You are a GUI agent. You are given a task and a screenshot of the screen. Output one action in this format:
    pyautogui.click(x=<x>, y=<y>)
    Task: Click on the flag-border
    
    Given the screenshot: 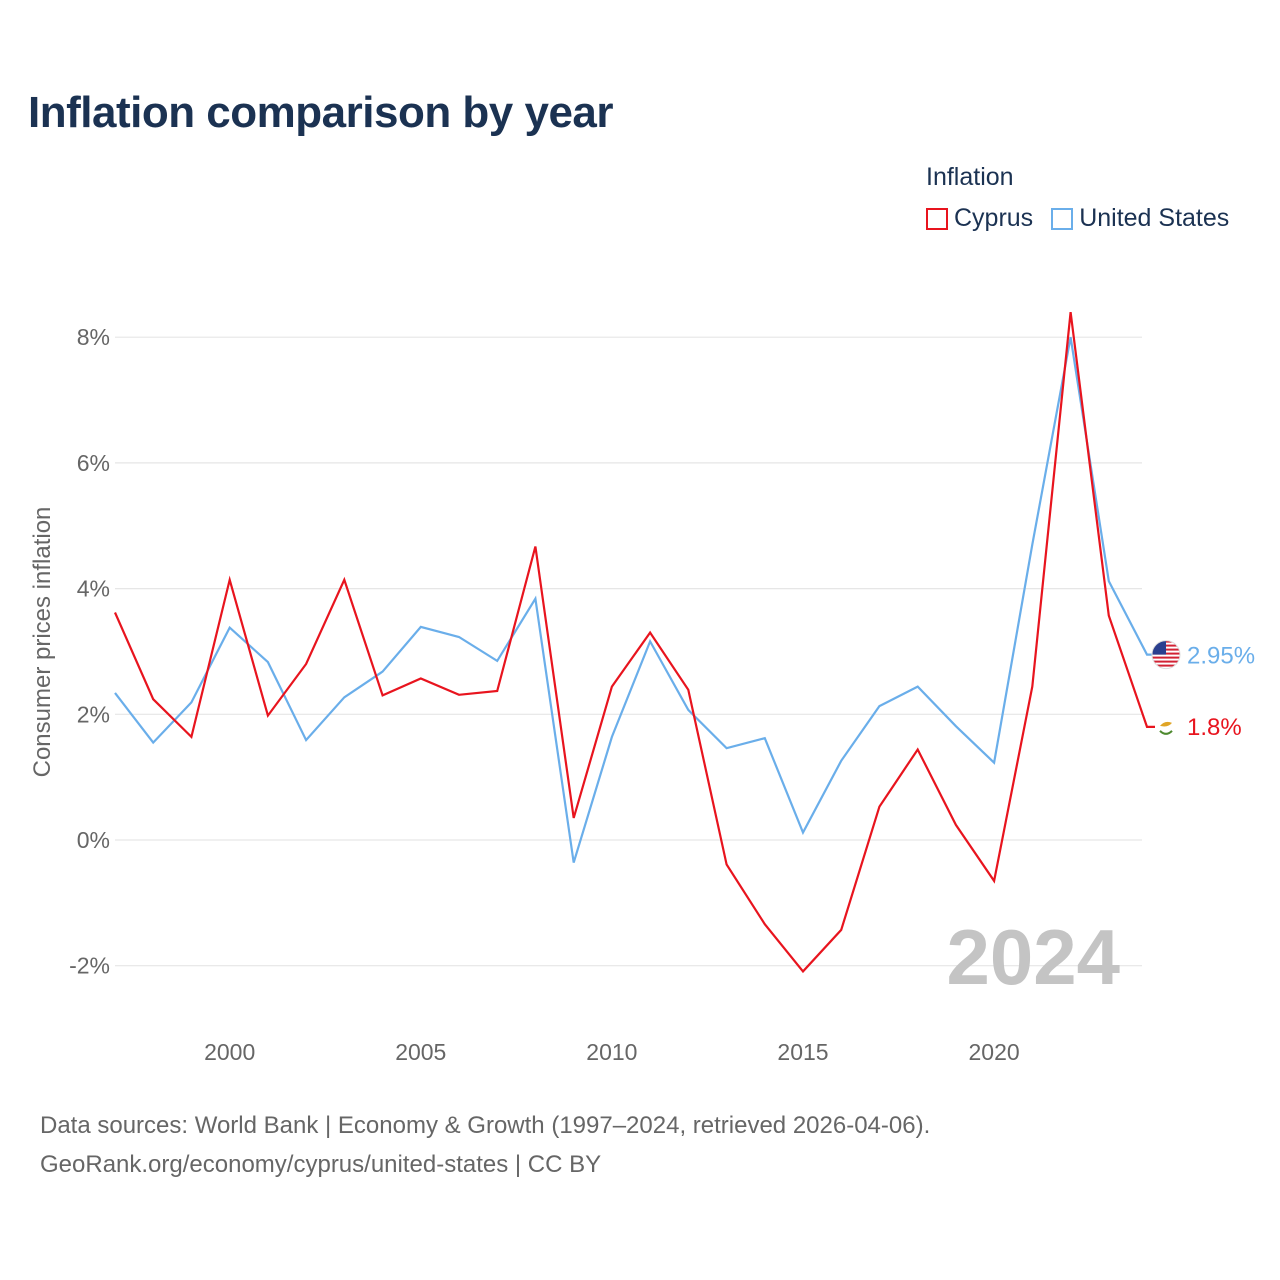 What is the action you would take?
    pyautogui.click(x=1166, y=655)
    